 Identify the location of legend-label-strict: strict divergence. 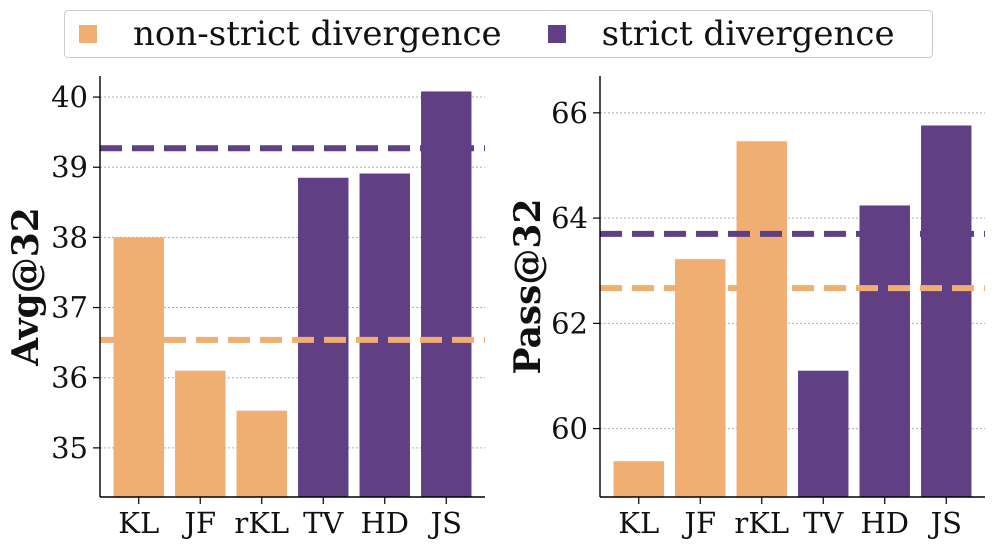
(748, 34).